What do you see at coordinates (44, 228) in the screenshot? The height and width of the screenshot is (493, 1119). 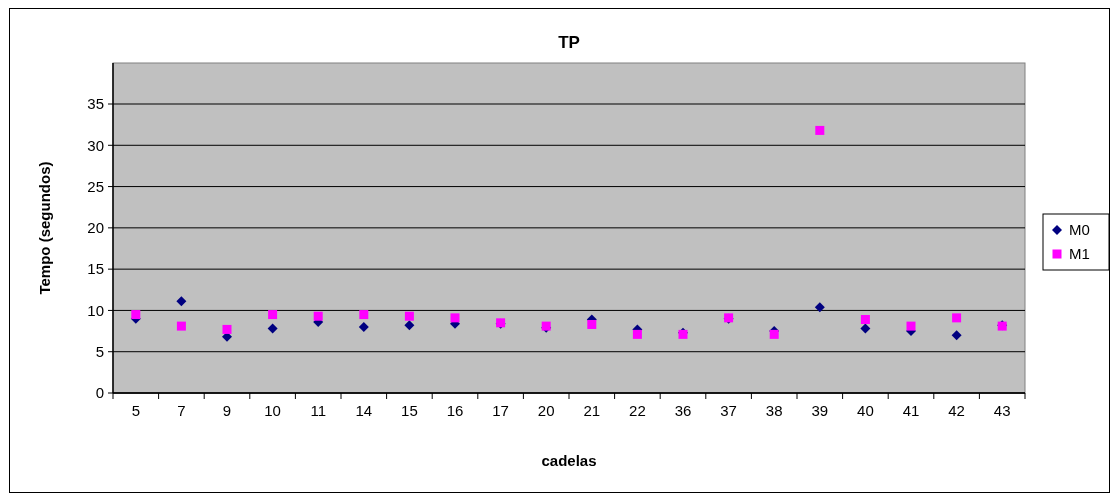 I see `y-axis-title: Tempo (segundos)` at bounding box center [44, 228].